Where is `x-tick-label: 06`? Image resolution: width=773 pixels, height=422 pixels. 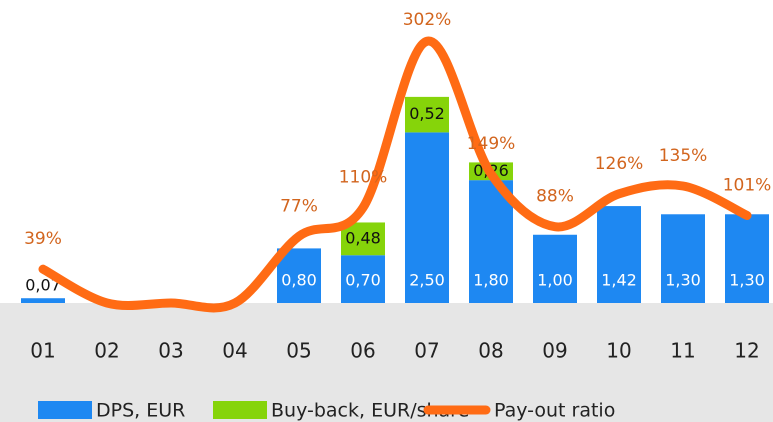
x-tick-label: 06 is located at coordinates (362, 351).